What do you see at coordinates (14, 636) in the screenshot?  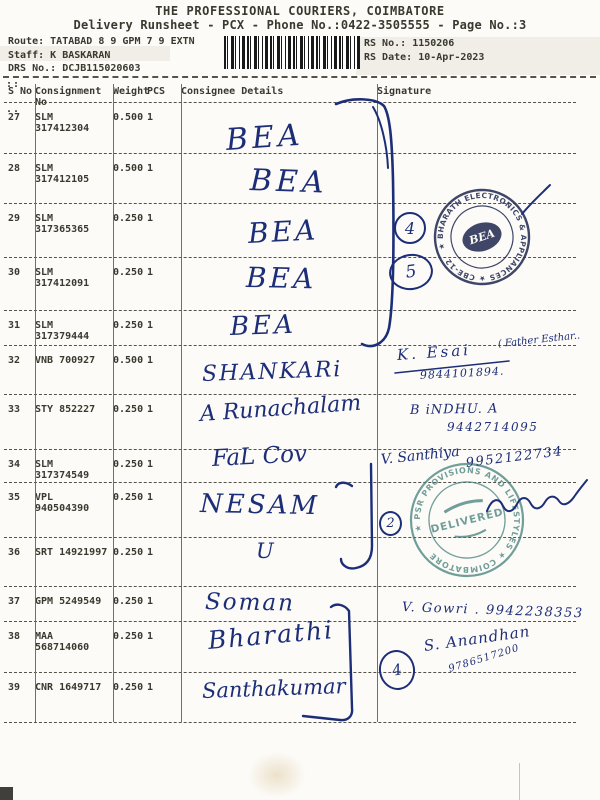 I see `cell-s-no: 38` at bounding box center [14, 636].